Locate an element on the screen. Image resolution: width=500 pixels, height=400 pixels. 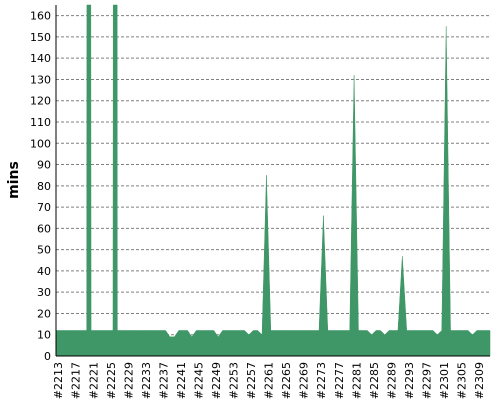
x-tick-label: #2241 is located at coordinates (181, 380).